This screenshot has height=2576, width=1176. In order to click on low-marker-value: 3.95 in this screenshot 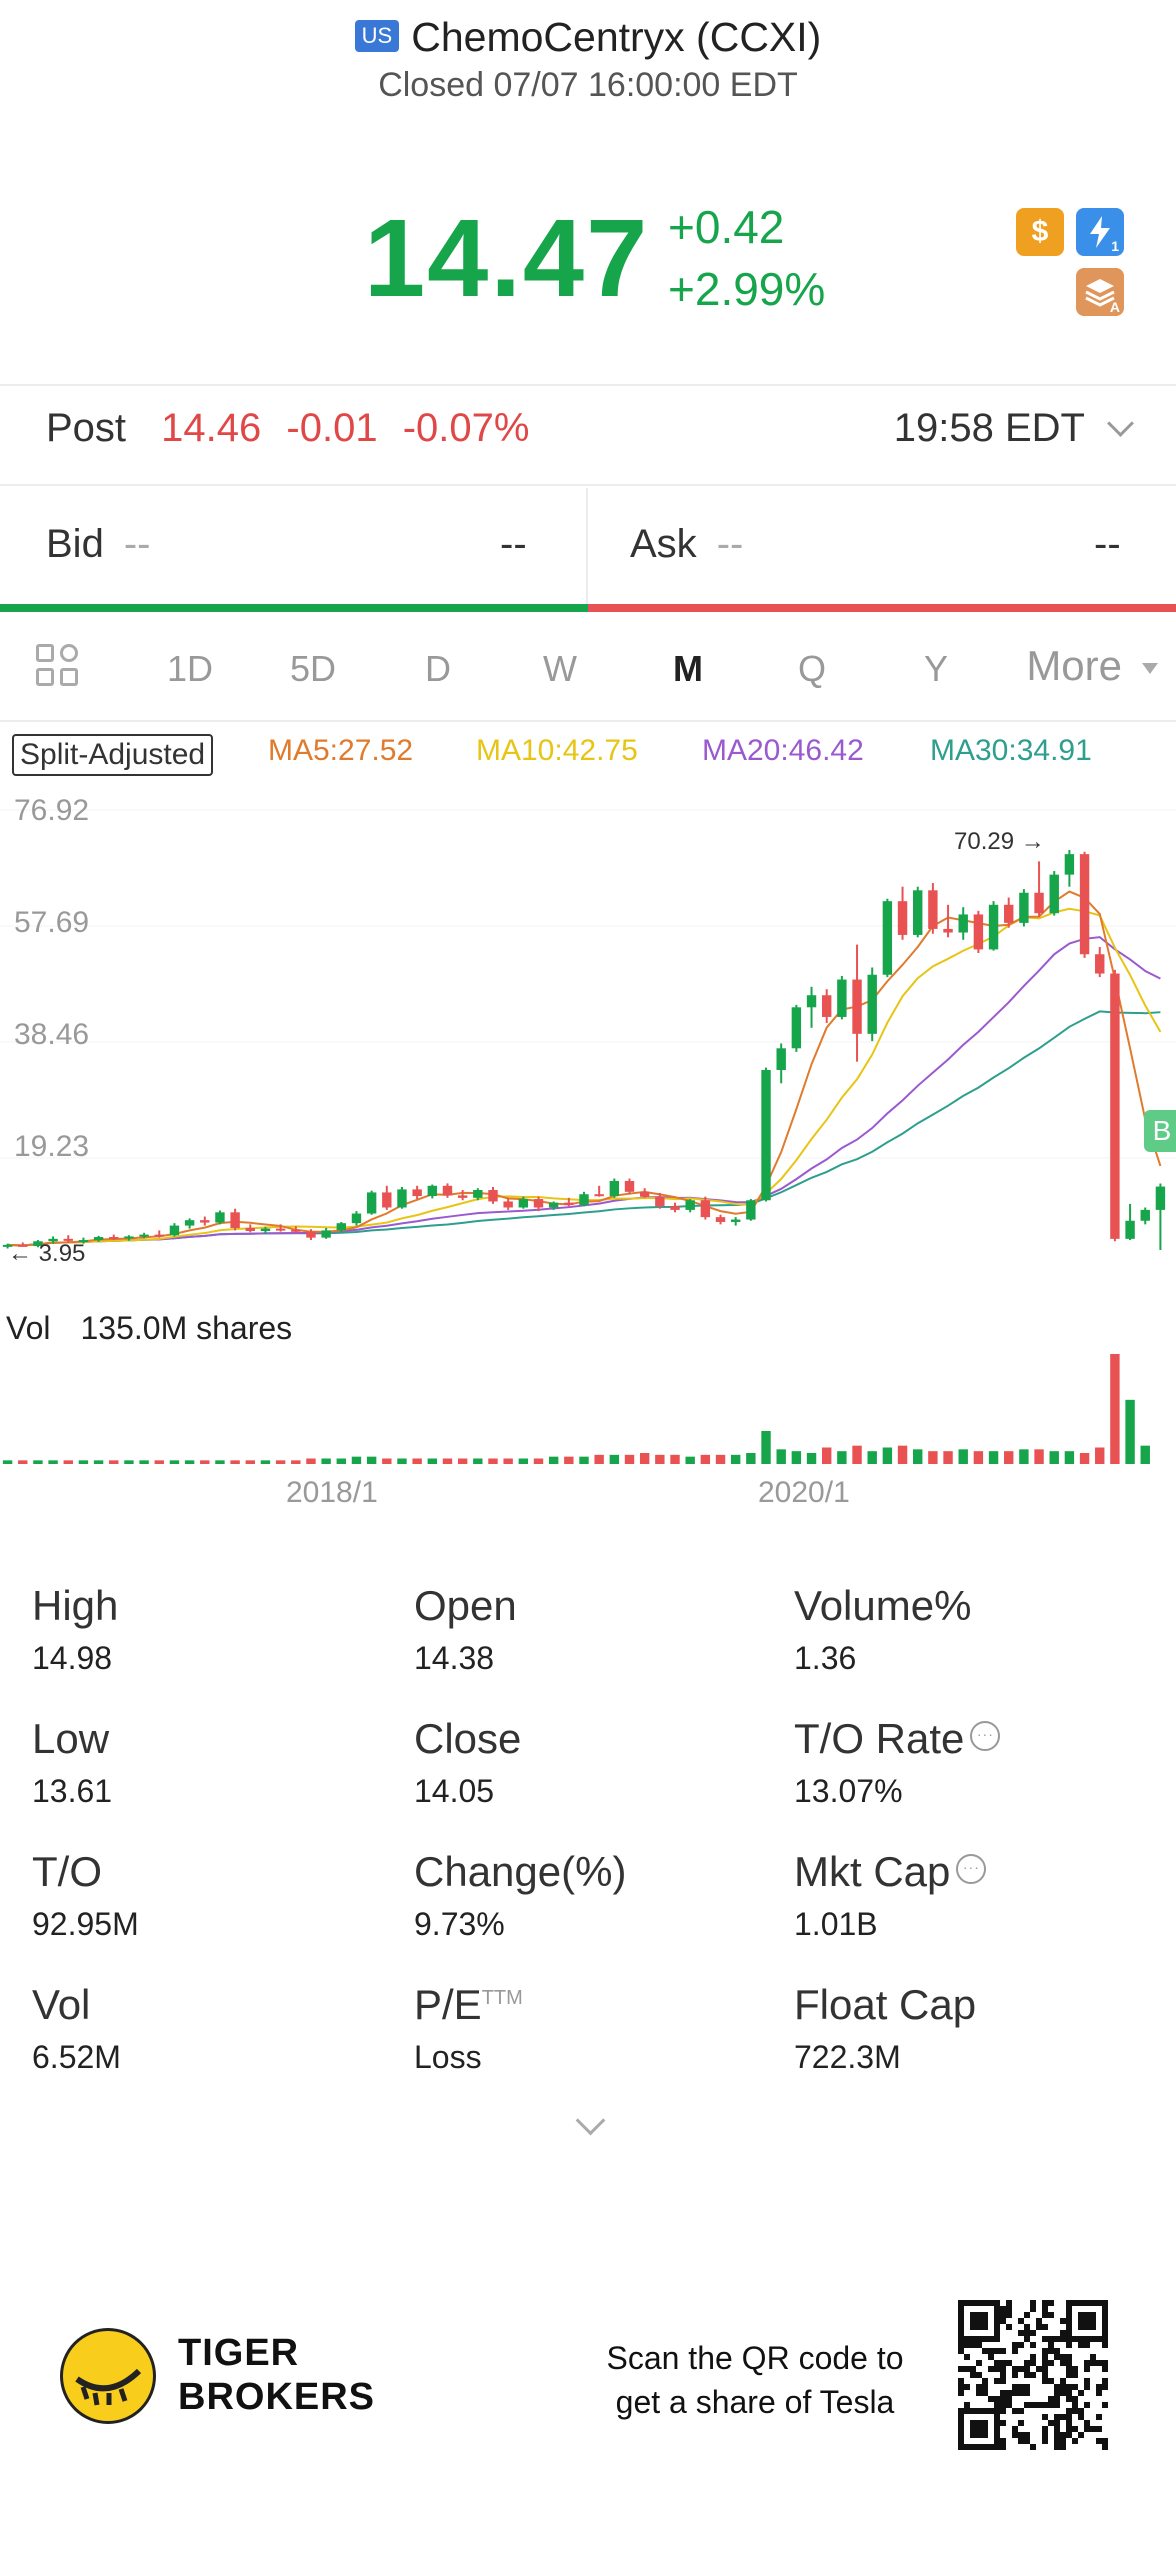, I will do `click(62, 1253)`.